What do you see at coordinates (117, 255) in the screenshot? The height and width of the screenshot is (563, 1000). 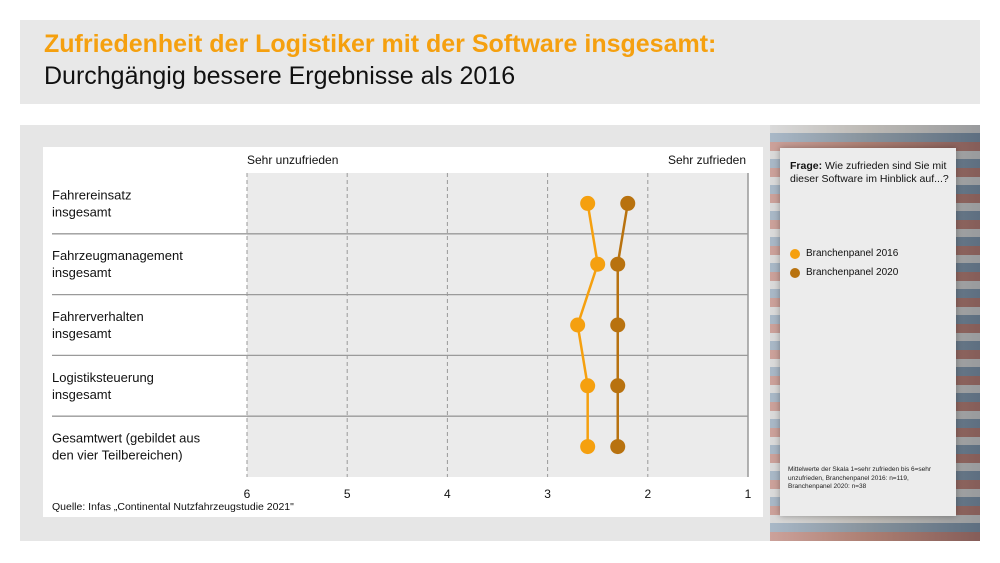 I see `category-label: Fahrzeugmanagement` at bounding box center [117, 255].